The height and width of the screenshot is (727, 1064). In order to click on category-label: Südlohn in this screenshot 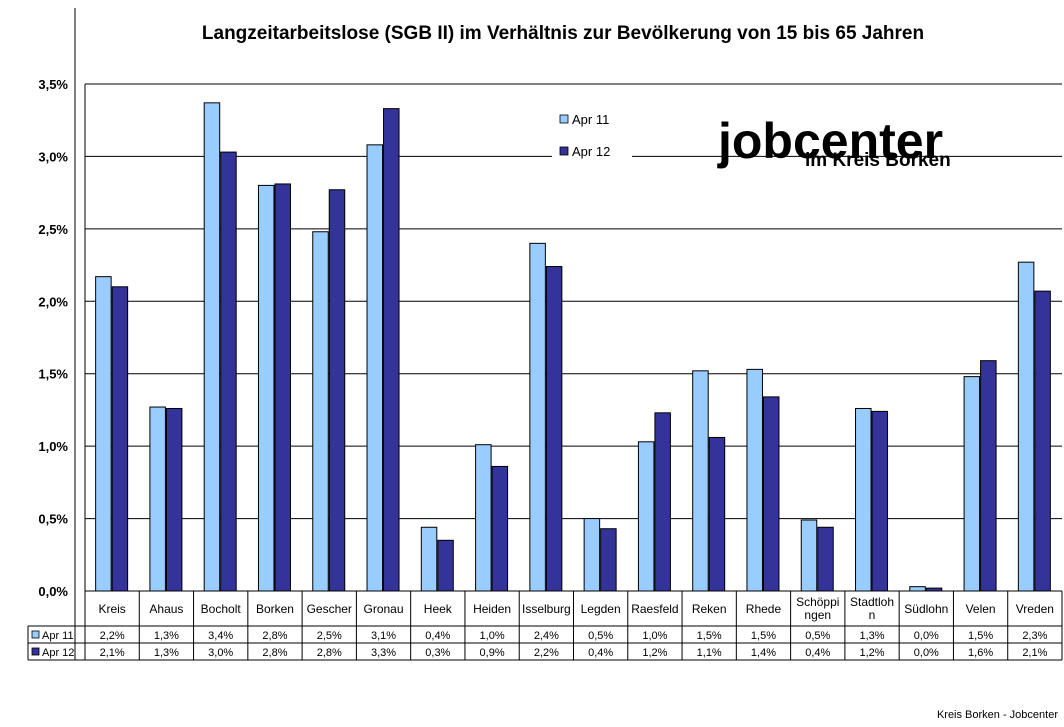, I will do `click(926, 609)`.